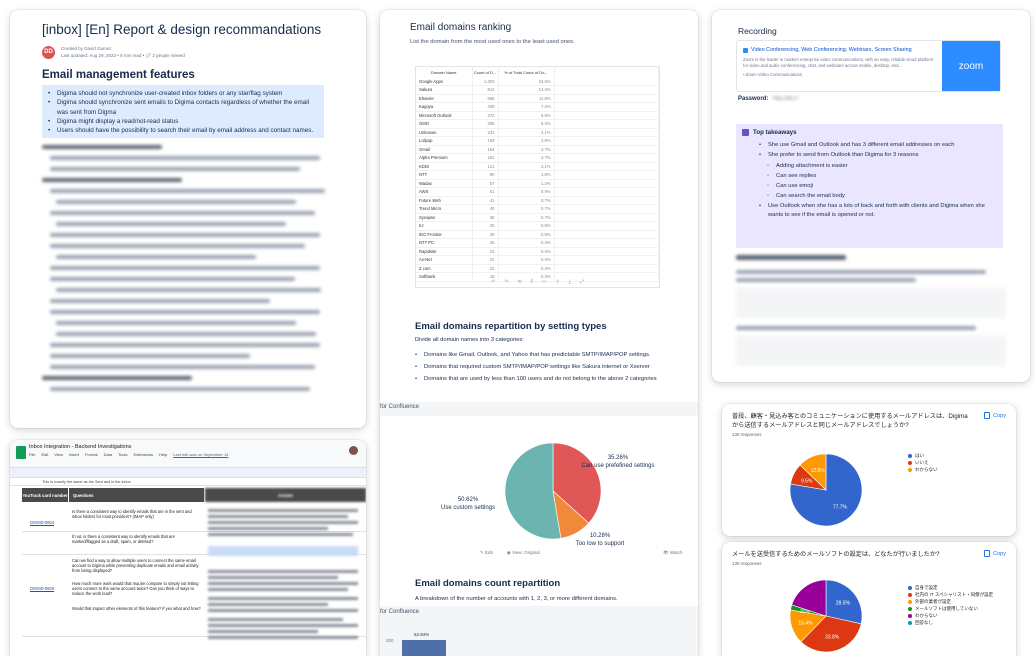 The width and height of the screenshot is (1035, 656). What do you see at coordinates (485, 107) in the screenshot?
I see `table-cell: 409` at bounding box center [485, 107].